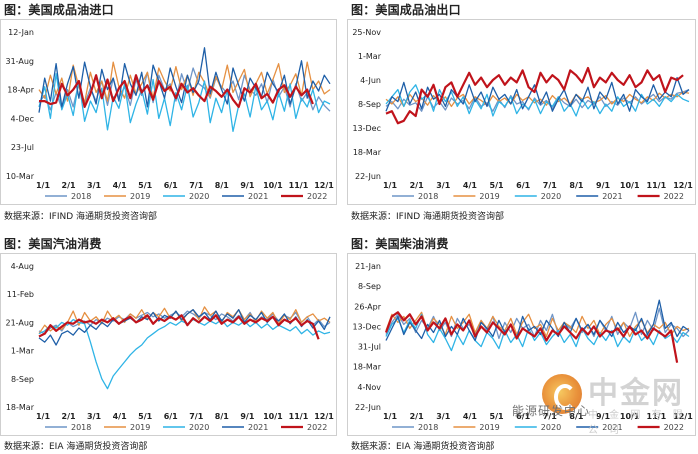 This screenshot has width=698, height=454. I want to click on y-tick-label: 8-Sep, so click(369, 286).